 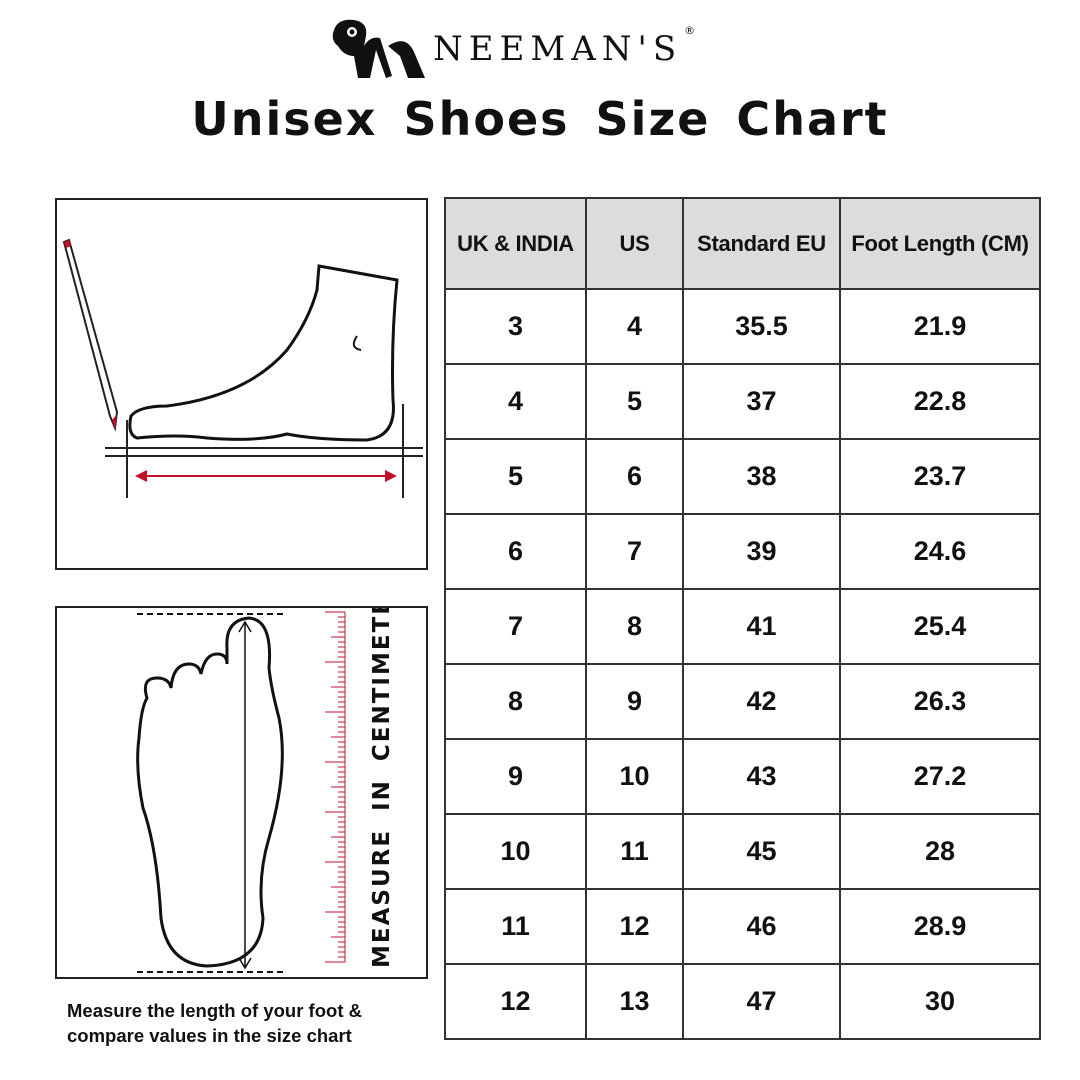 I want to click on cell-us: 4, so click(x=634, y=326).